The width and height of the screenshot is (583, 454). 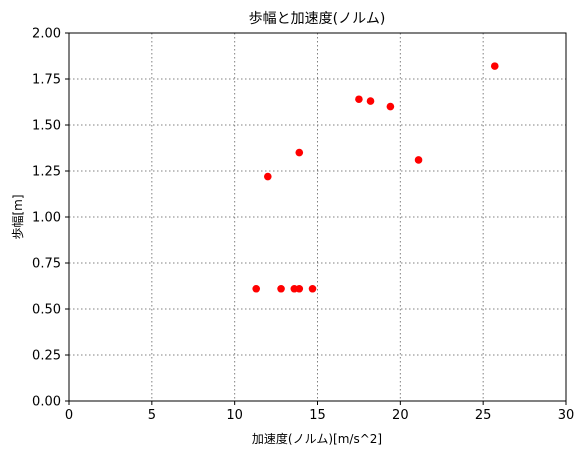 I want to click on x-tick-label: 20, so click(x=400, y=415).